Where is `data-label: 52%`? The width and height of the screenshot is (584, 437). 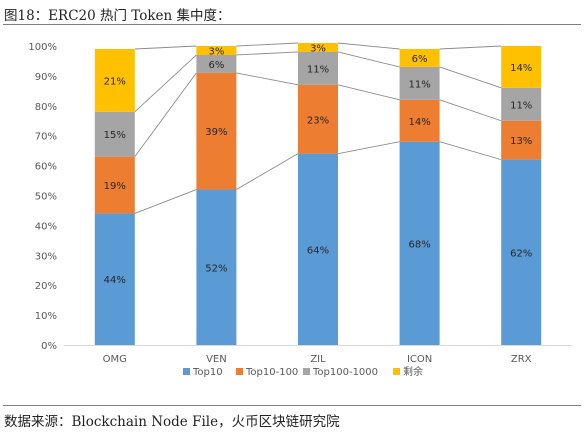 data-label: 52% is located at coordinates (216, 268).